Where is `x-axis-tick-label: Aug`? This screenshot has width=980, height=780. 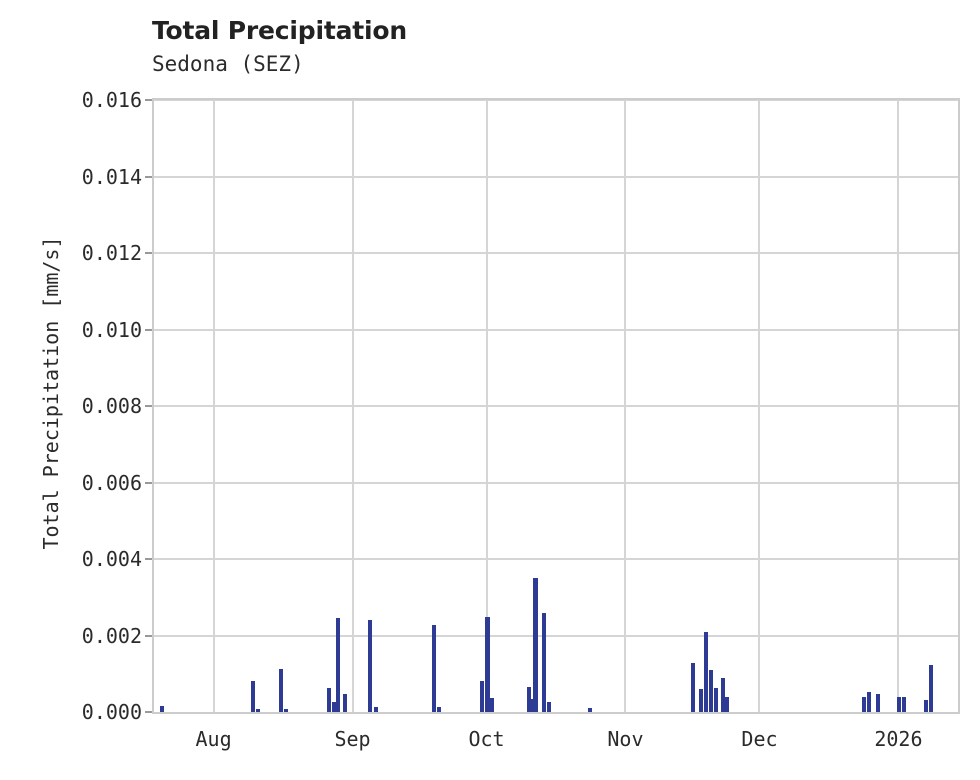 x-axis-tick-label: Aug is located at coordinates (213, 739).